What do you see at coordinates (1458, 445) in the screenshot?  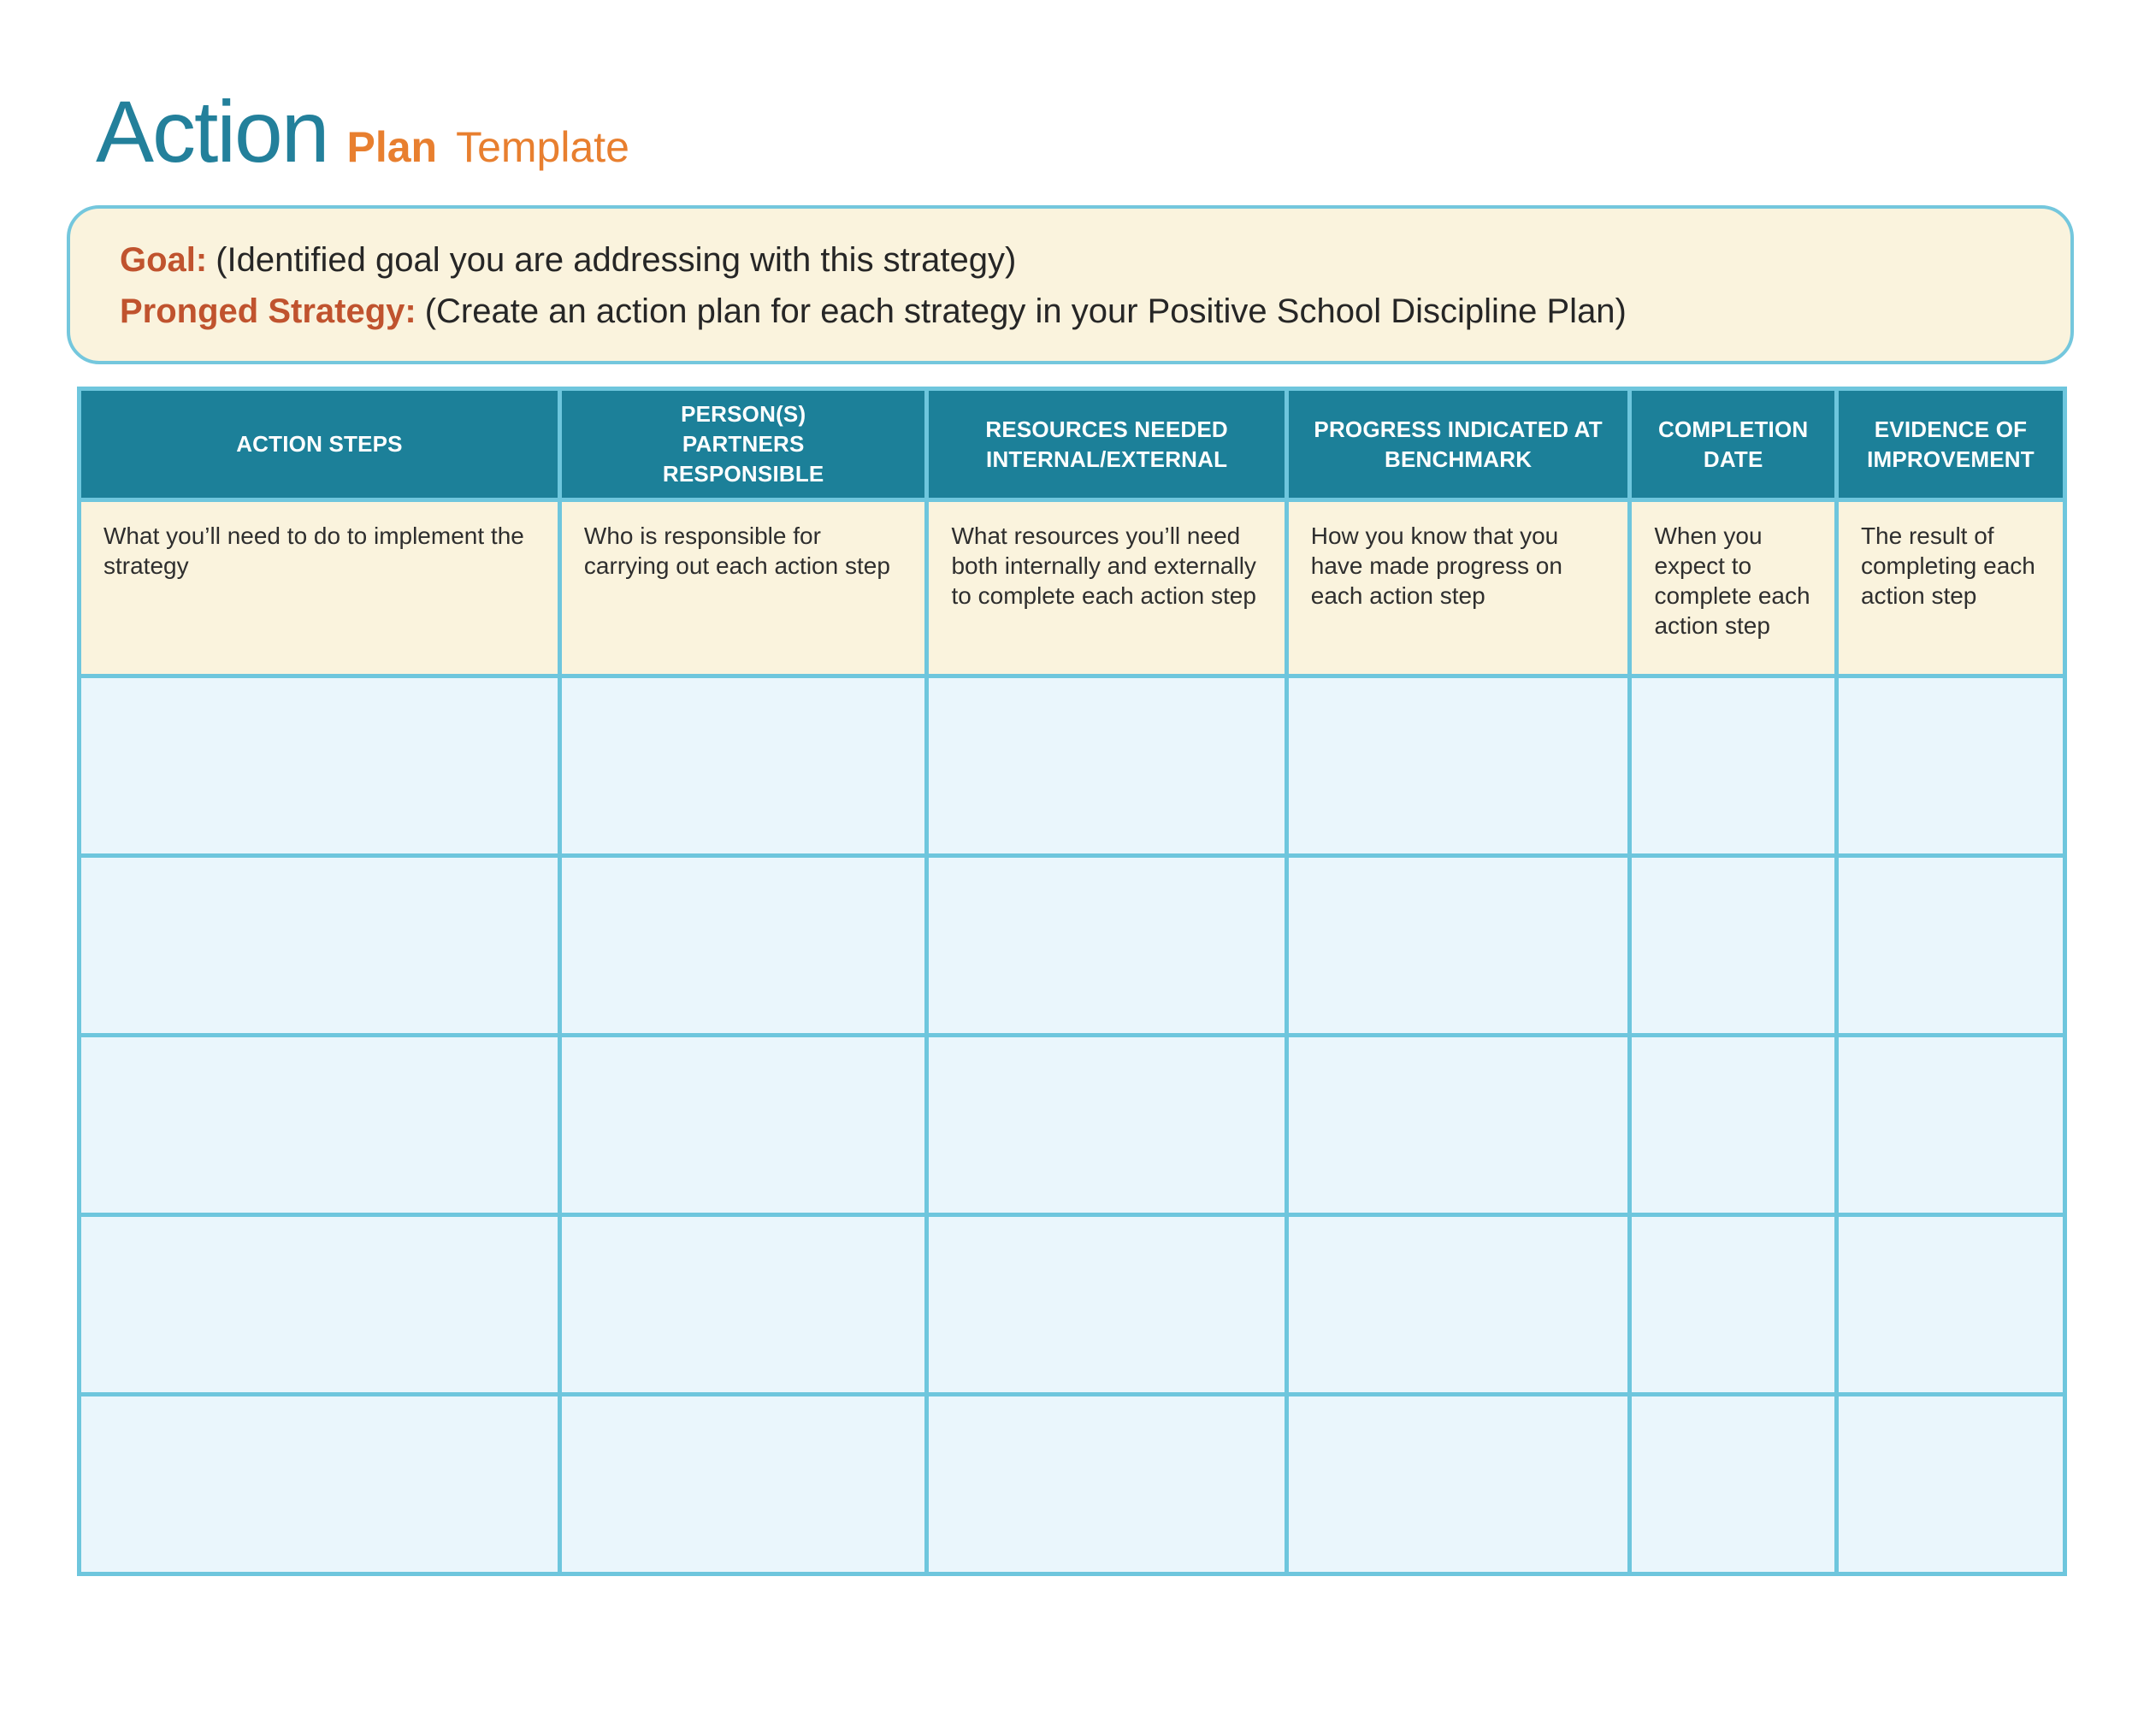 I see `column-header-4: PROGRESS INDICATED AT BENCHMARK` at bounding box center [1458, 445].